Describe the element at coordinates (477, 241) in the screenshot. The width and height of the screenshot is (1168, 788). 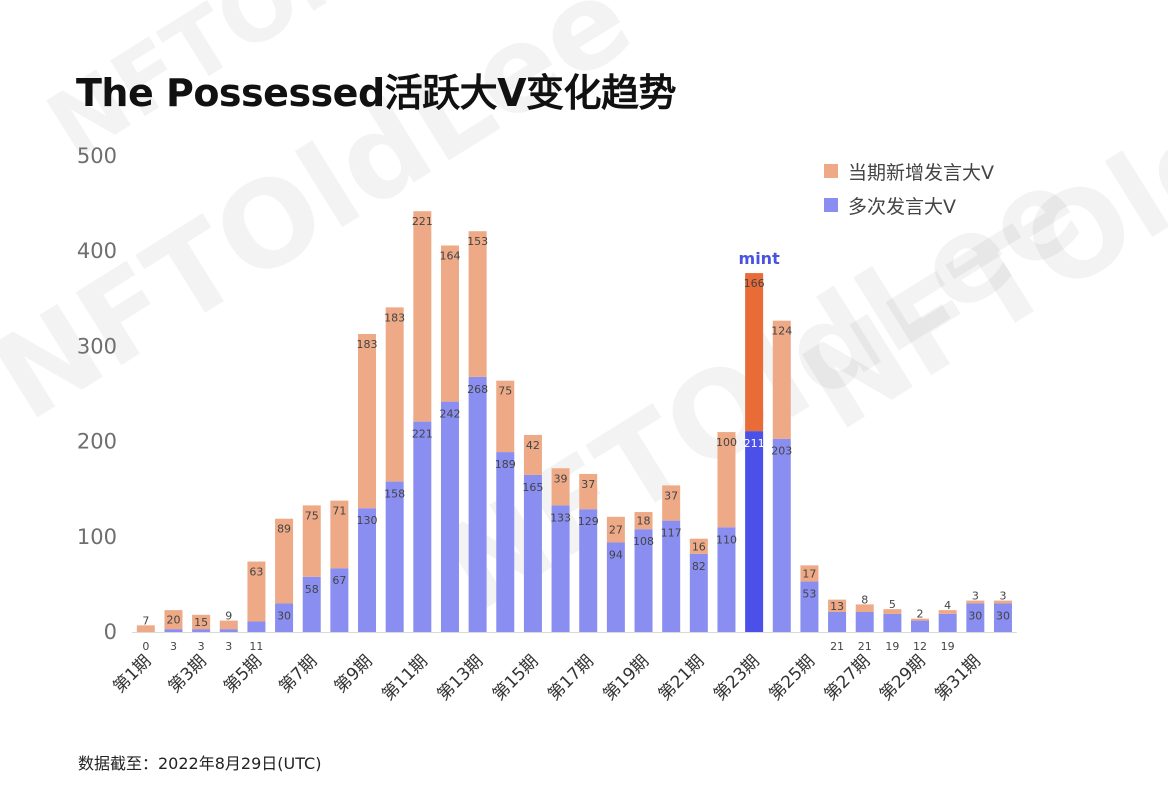
I see `data-label-new: 153` at that location.